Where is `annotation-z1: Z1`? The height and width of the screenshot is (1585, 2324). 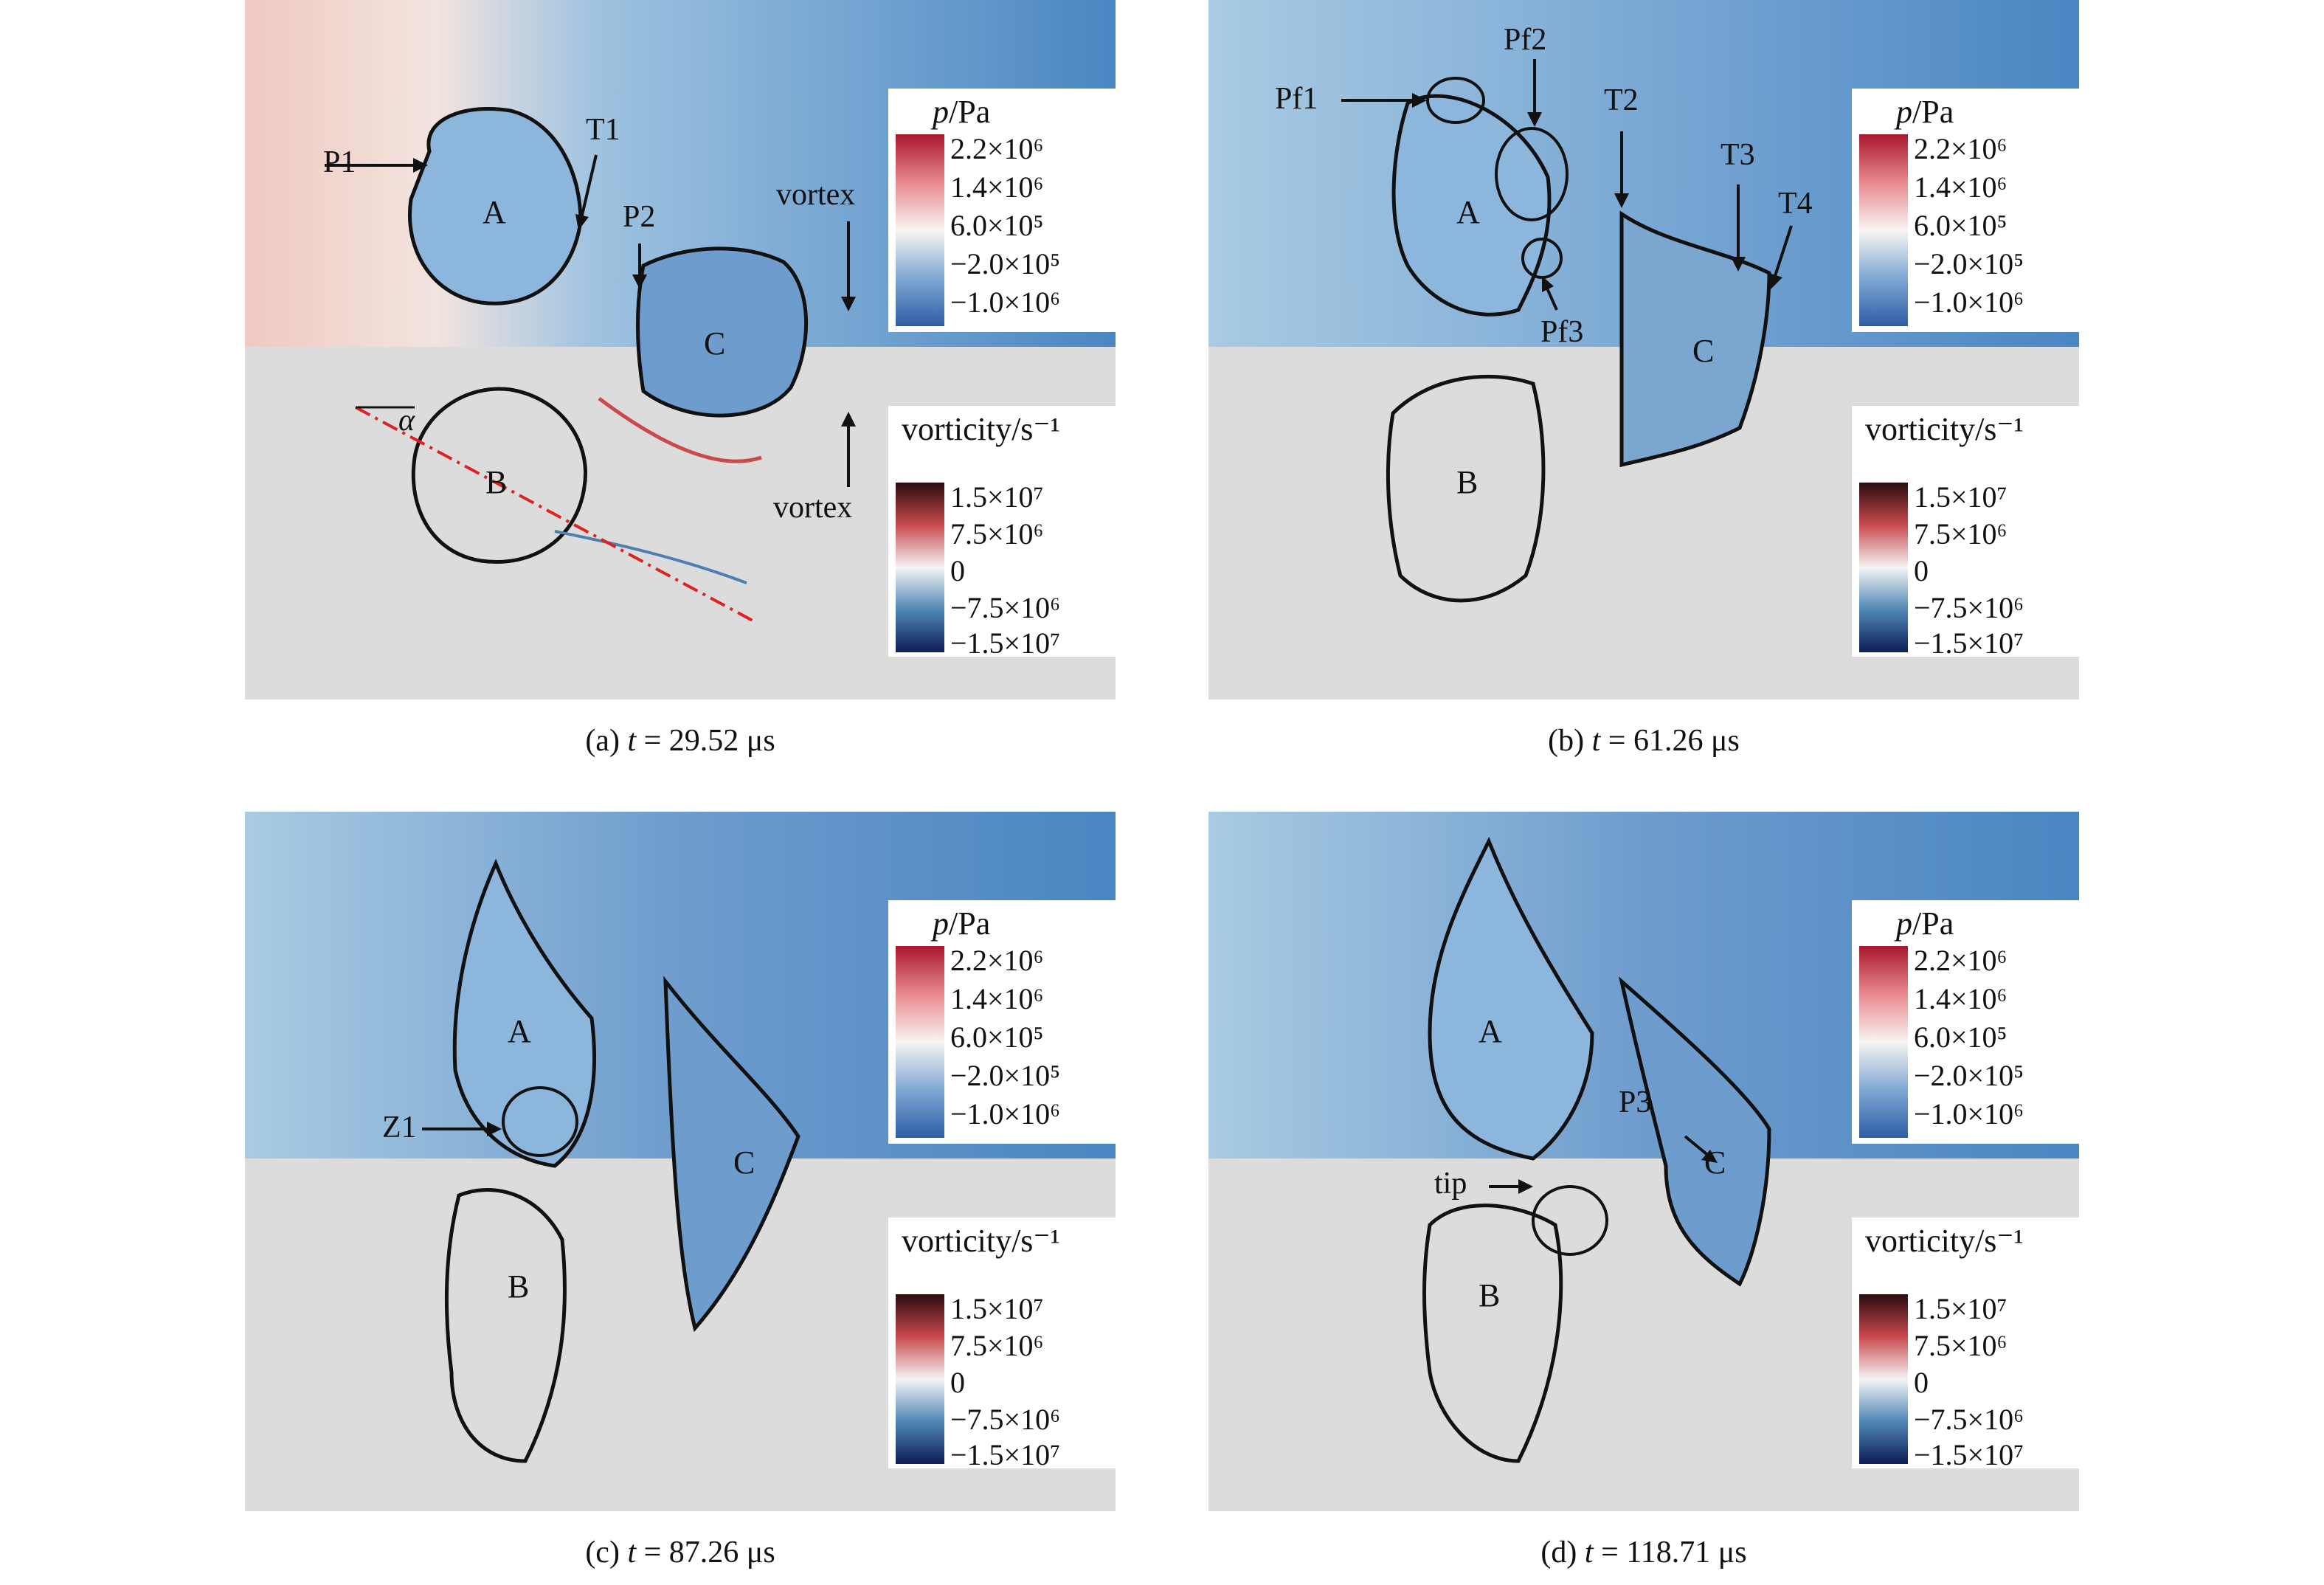 annotation-z1: Z1 is located at coordinates (399, 1127).